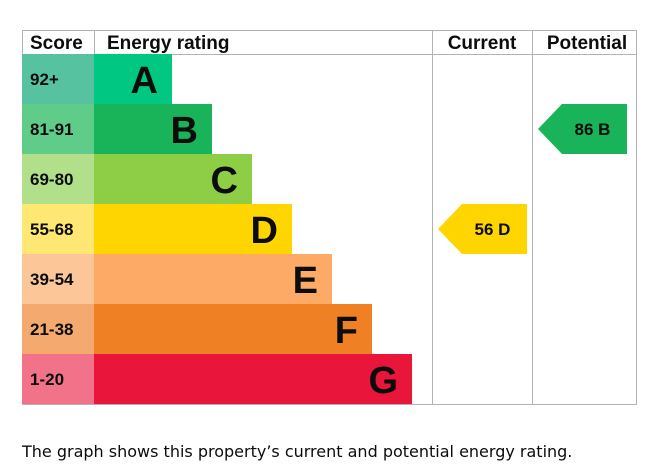  I want to click on band-bar-f, so click(233, 329).